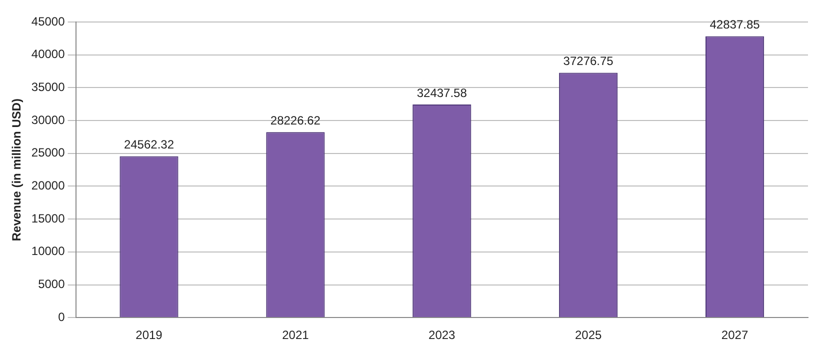 The width and height of the screenshot is (820, 350). Describe the element at coordinates (734, 335) in the screenshot. I see `x-tick-label: 2027` at that location.